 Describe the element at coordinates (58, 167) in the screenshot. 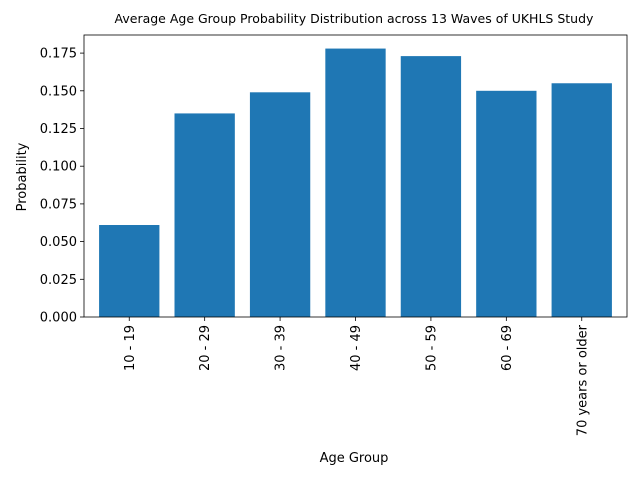

I see `y-tick-label: 0.100` at that location.